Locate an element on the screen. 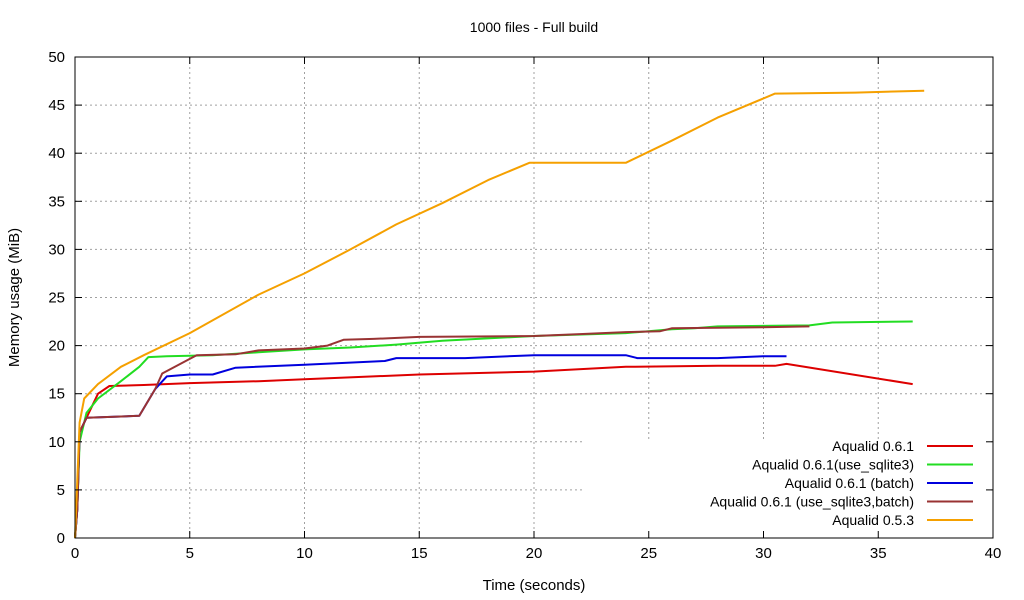  legend-label: Aqualid 0.6.1 (batch) is located at coordinates (849, 483).